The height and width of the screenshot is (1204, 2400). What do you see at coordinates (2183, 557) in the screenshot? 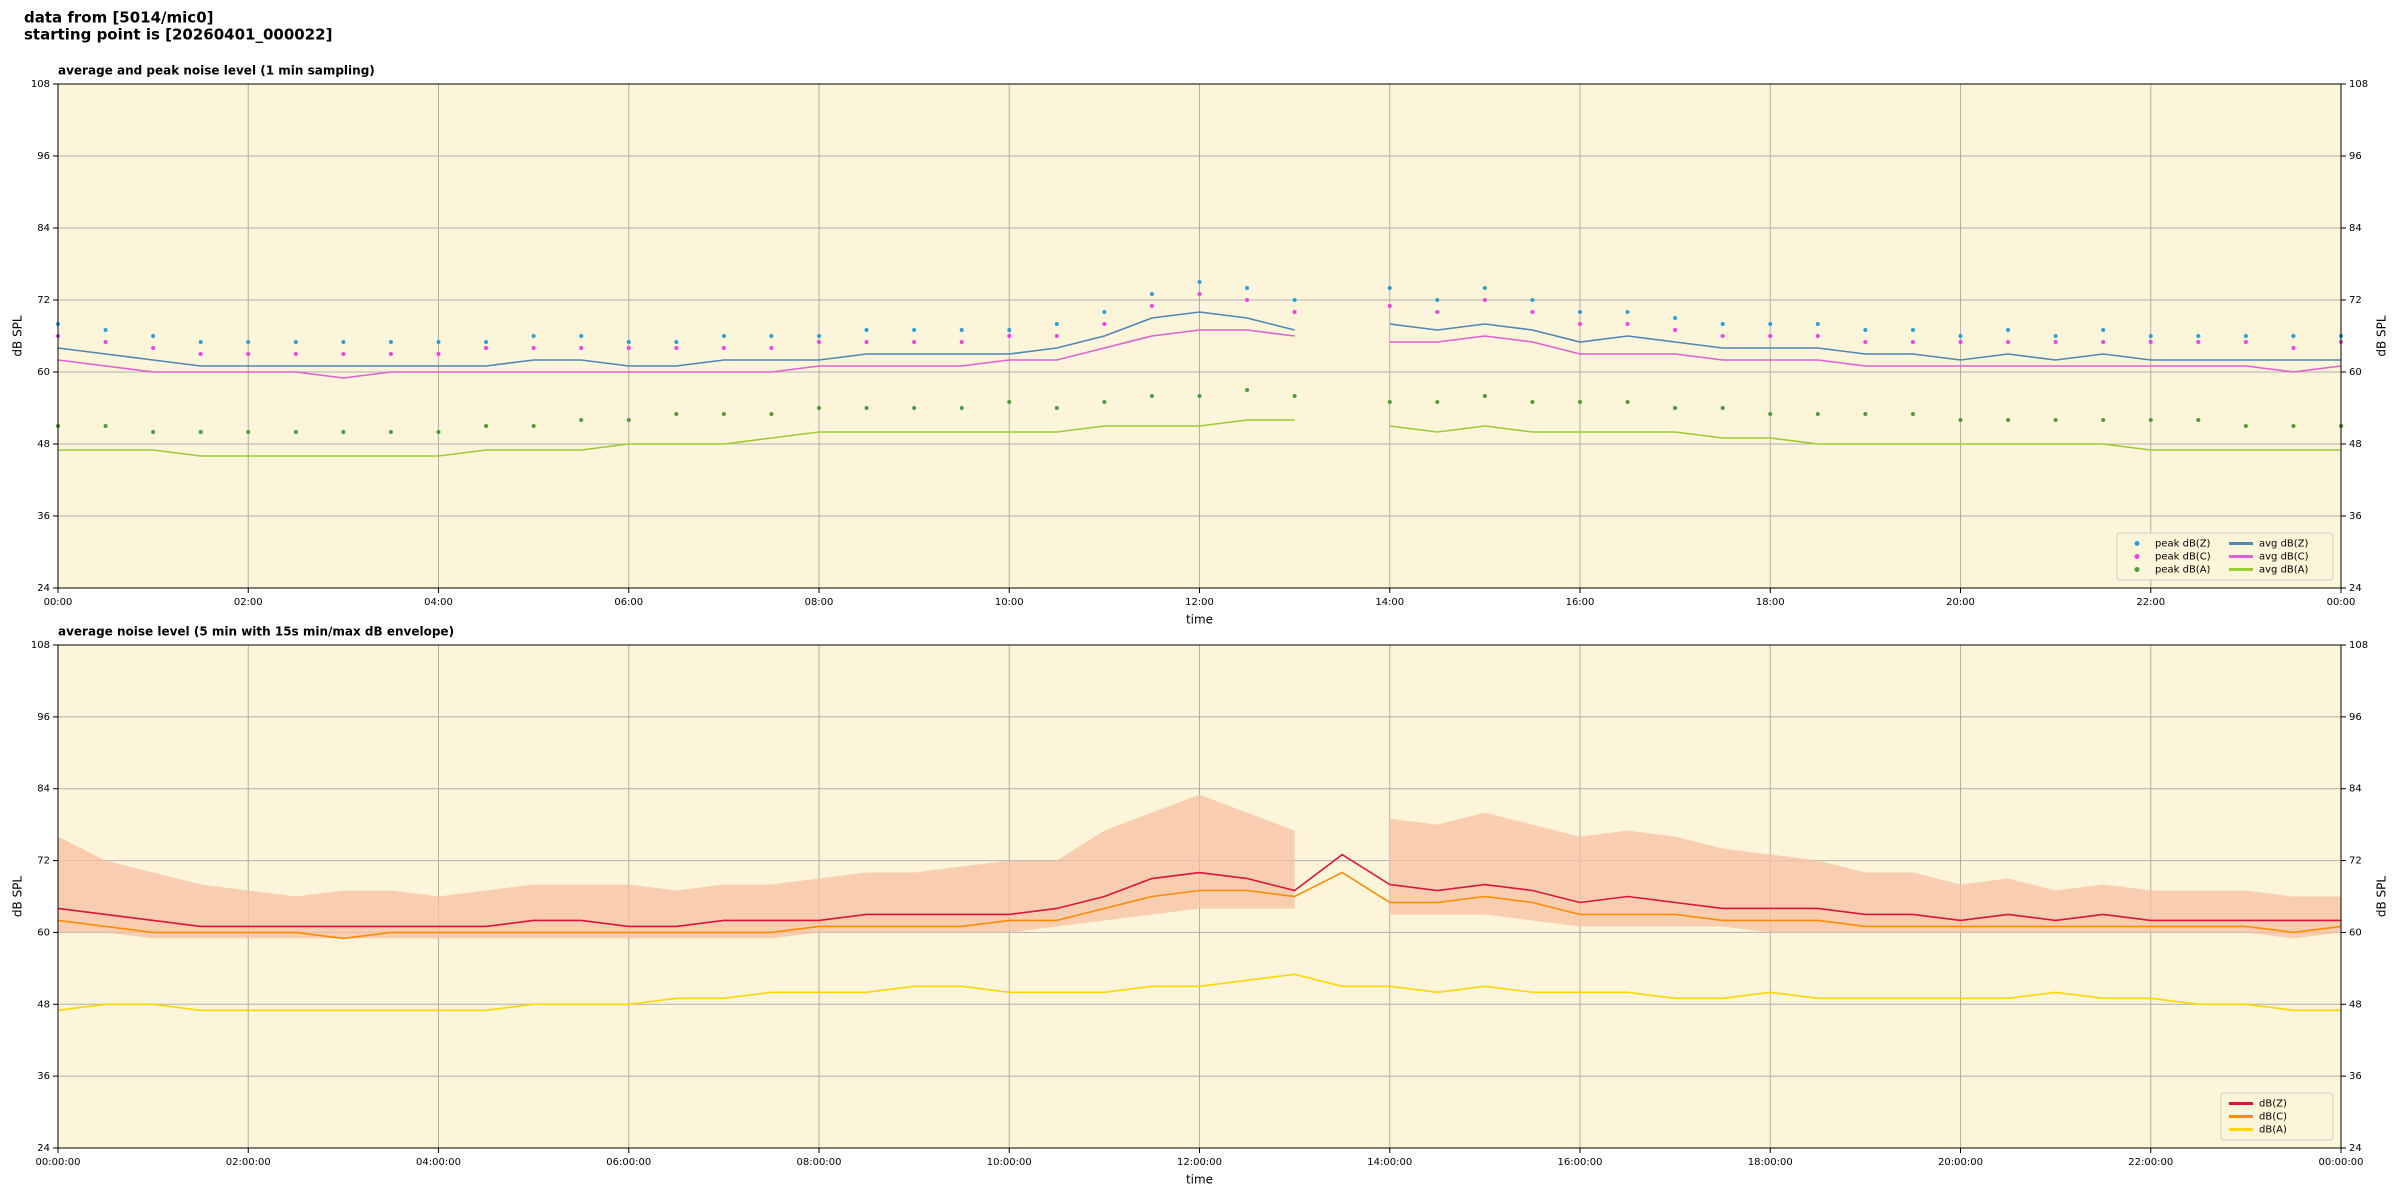
I see `legend-label: peak dB(C)` at bounding box center [2183, 557].